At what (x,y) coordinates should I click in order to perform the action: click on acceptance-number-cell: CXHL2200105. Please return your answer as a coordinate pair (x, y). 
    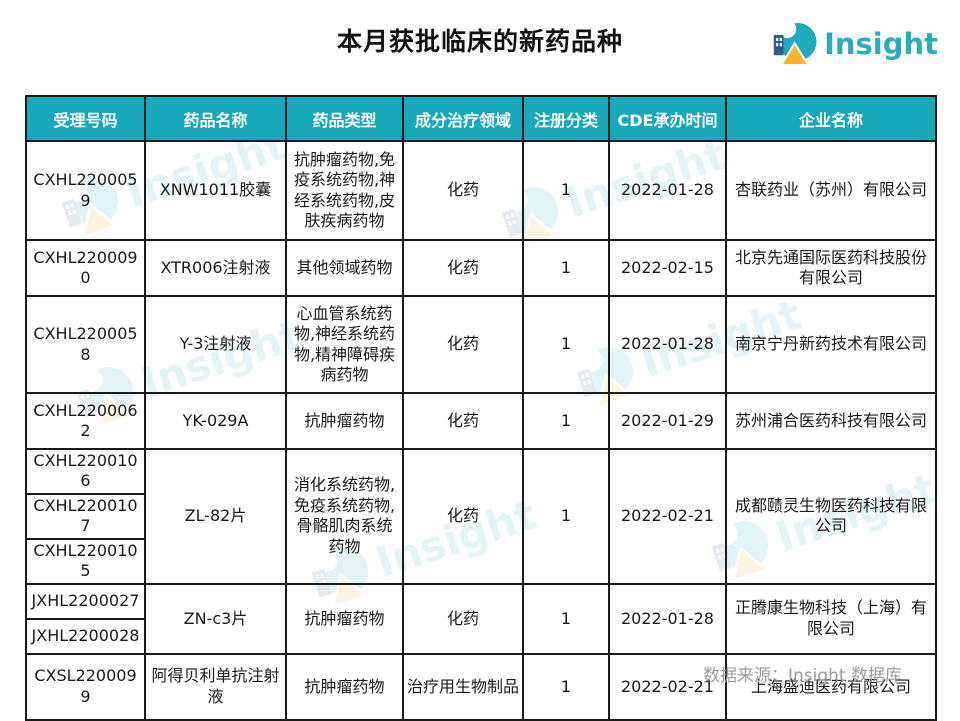
    Looking at the image, I should click on (85, 561).